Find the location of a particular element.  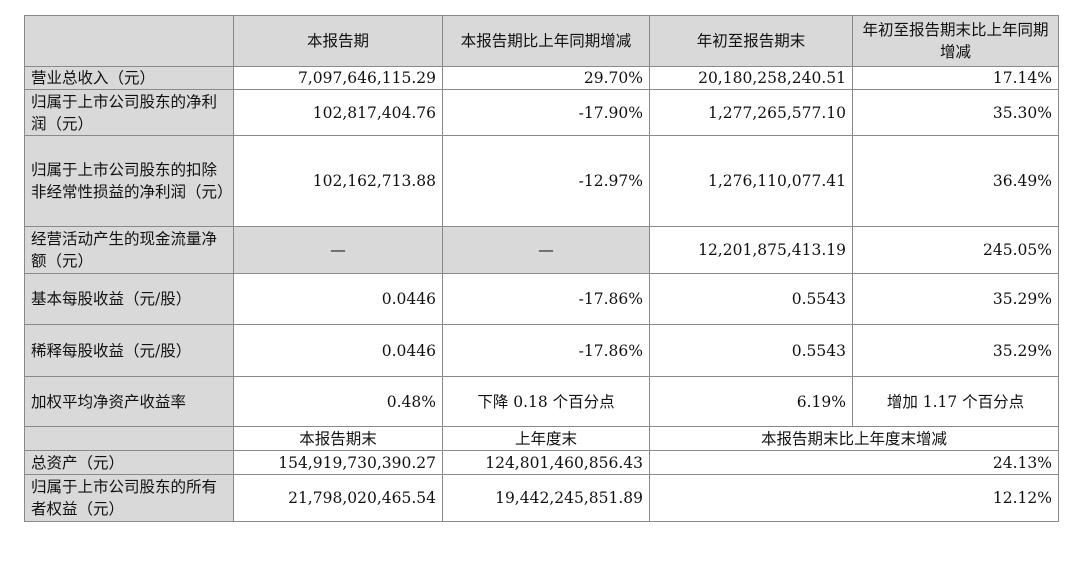

row-label: 稀释每股收益（元/股） is located at coordinates (129, 350).